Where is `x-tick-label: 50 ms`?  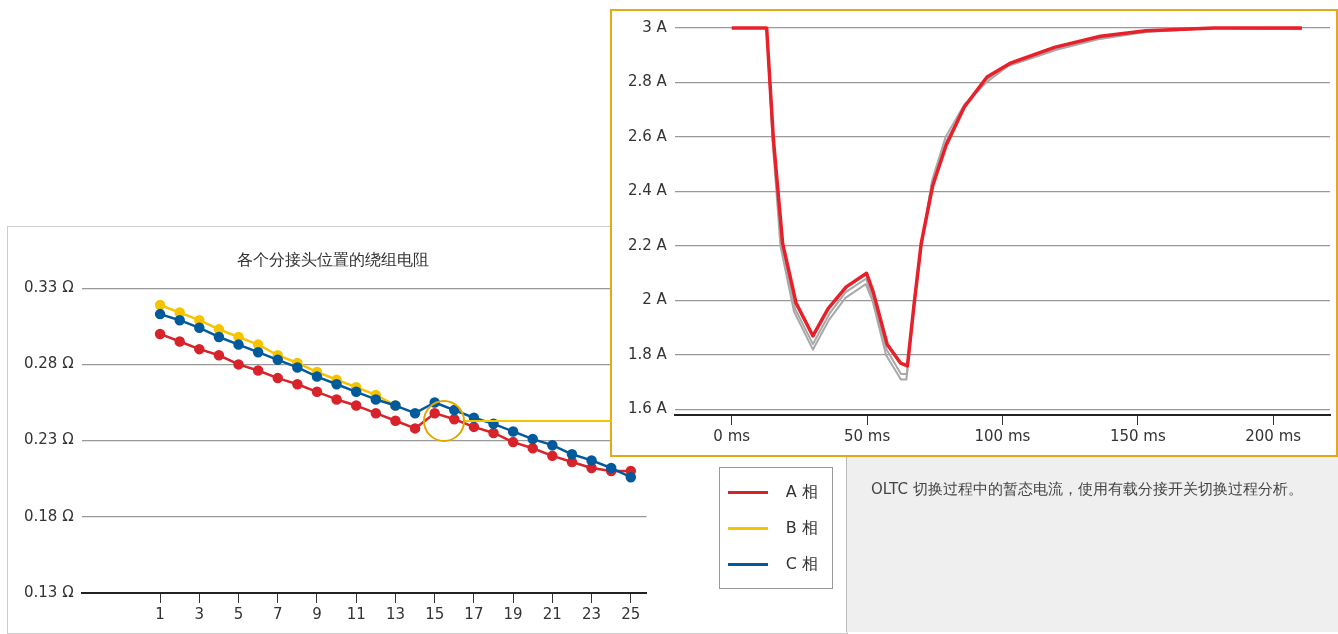 x-tick-label: 50 ms is located at coordinates (867, 435).